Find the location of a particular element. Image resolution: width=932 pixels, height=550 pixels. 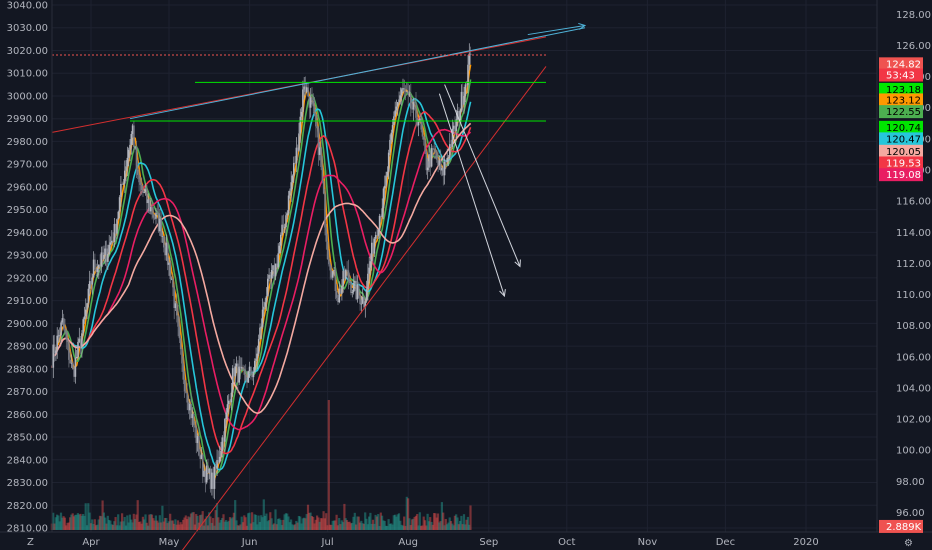

time-axis: Apr May Jun Jul Aug Sep Oct Nov Dec 2020 is located at coordinates (450, 542).